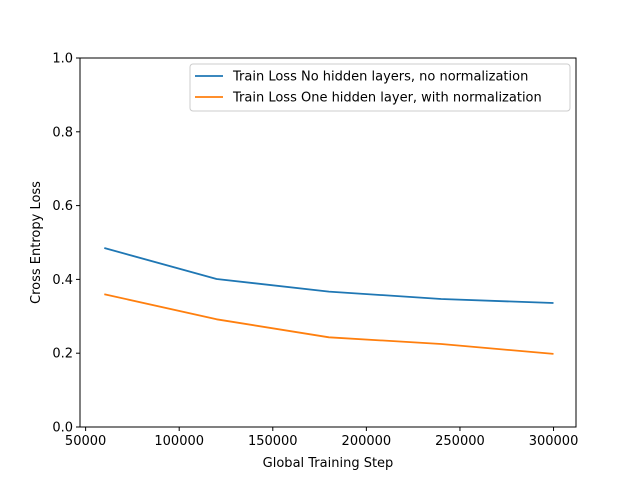 The height and width of the screenshot is (480, 640). What do you see at coordinates (554, 441) in the screenshot?
I see `x-tick-label: 300000` at bounding box center [554, 441].